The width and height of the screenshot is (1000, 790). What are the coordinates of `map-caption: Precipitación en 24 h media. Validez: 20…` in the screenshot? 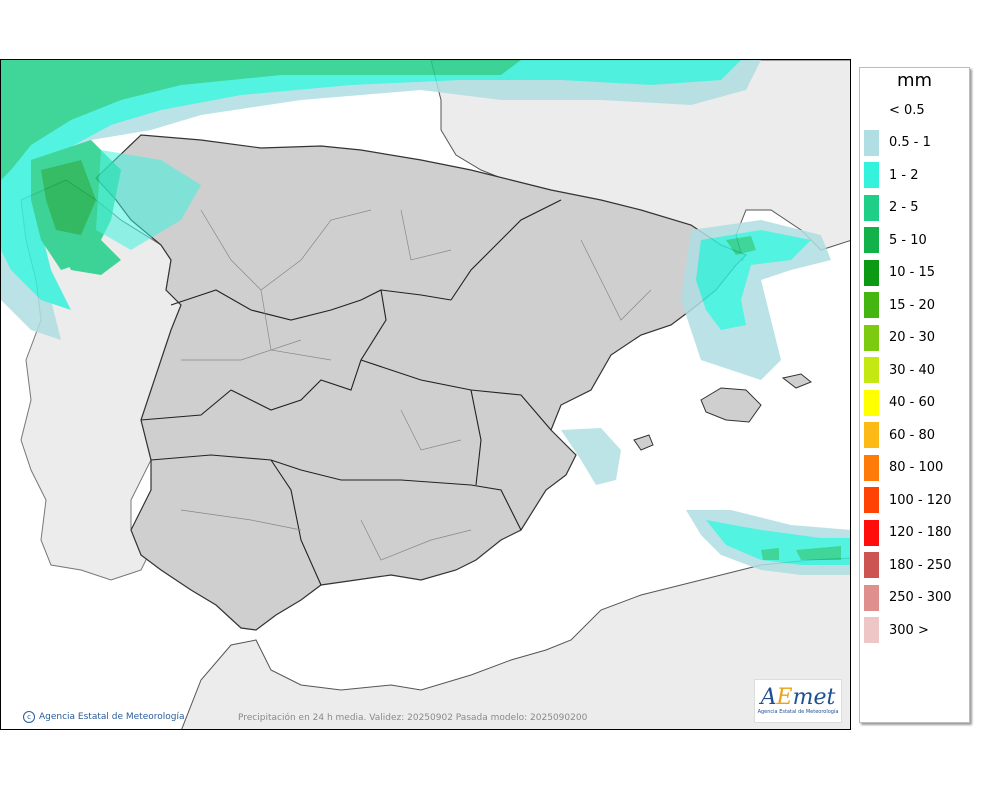 It's located at (413, 718).